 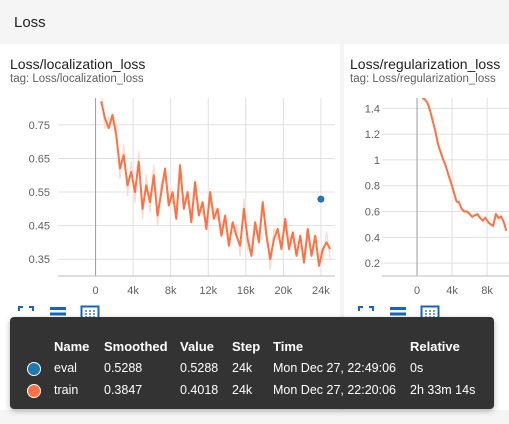 What do you see at coordinates (72, 346) in the screenshot?
I see `col-header-name: Name` at bounding box center [72, 346].